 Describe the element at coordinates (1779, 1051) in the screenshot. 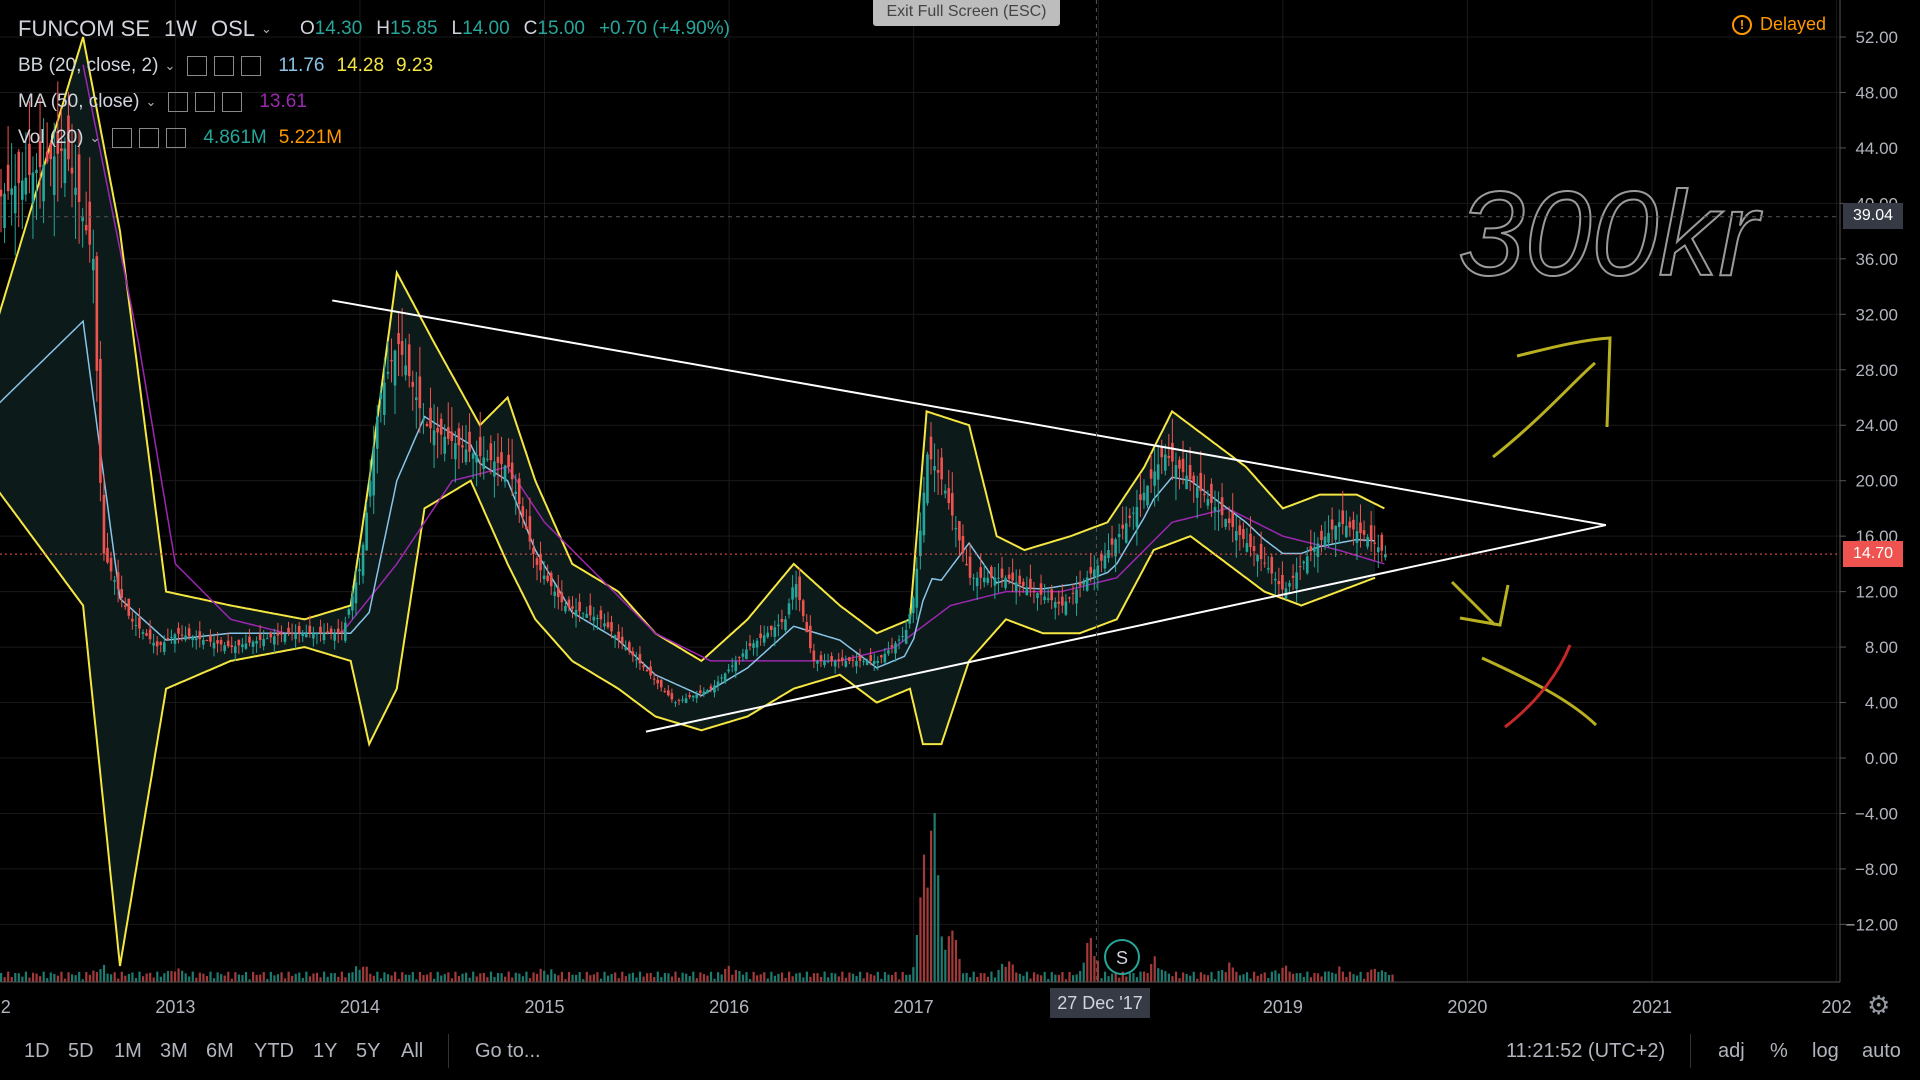

I see `percent-toggle: %` at that location.